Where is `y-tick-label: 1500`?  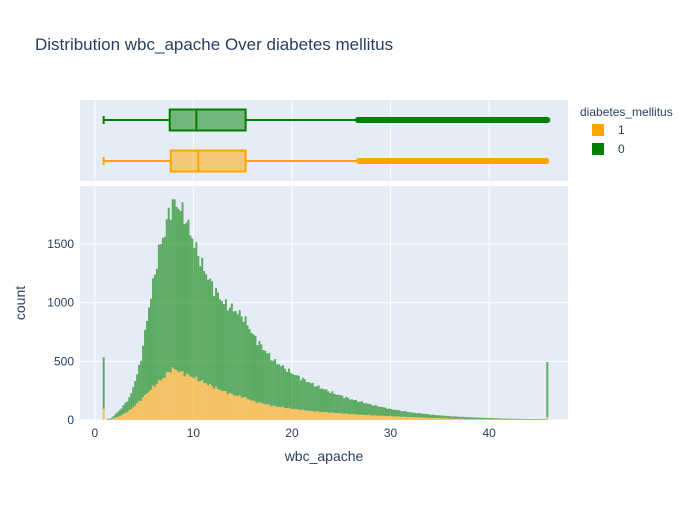
y-tick-label: 1500 is located at coordinates (60, 244).